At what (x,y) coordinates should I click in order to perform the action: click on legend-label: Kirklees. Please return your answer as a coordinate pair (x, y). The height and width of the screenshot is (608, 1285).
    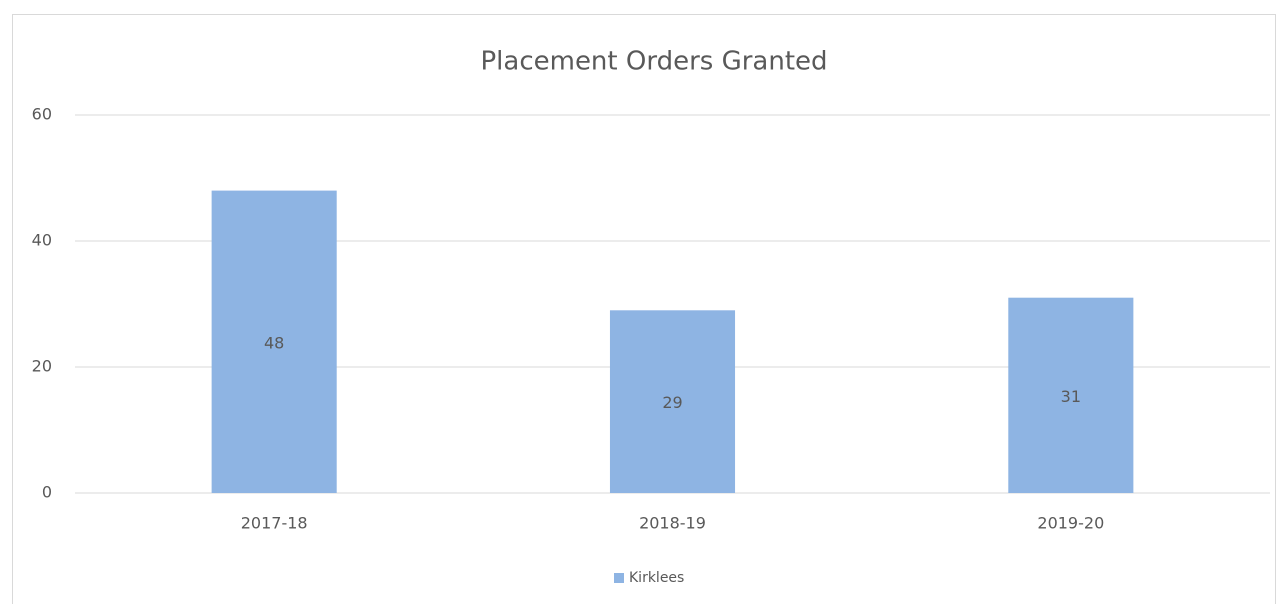
    Looking at the image, I should click on (656, 578).